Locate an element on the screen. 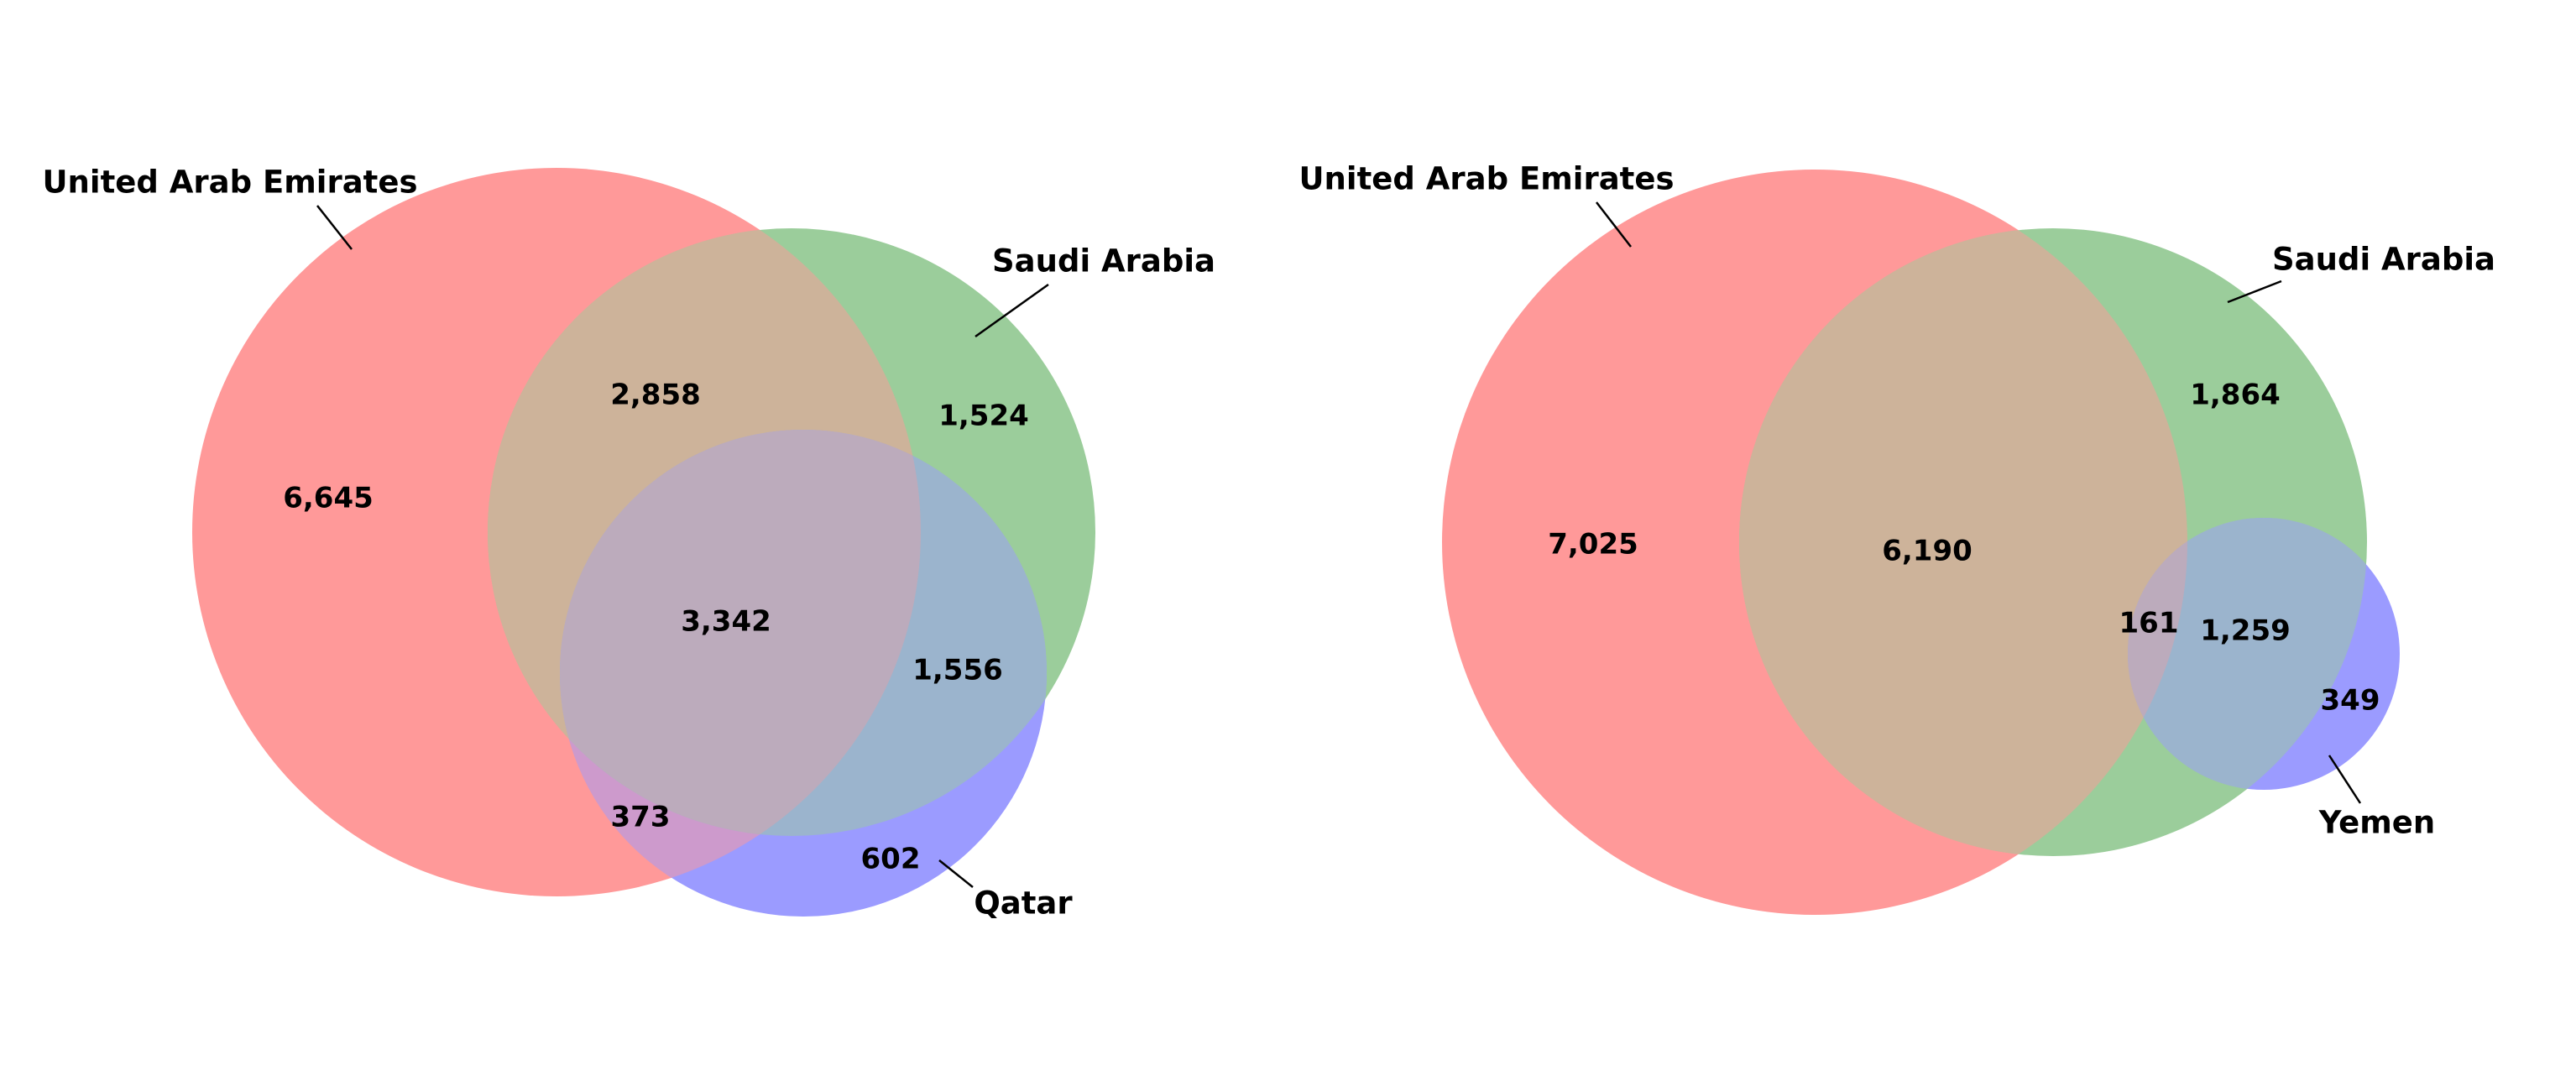 The width and height of the screenshot is (2576, 1076). region-label: 1,259 is located at coordinates (2245, 631).